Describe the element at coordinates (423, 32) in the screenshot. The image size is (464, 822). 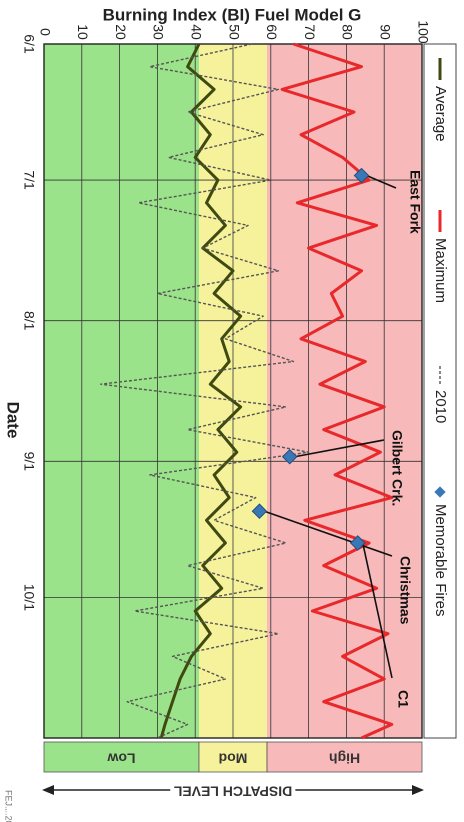
I see `tick-value-100: 100` at that location.